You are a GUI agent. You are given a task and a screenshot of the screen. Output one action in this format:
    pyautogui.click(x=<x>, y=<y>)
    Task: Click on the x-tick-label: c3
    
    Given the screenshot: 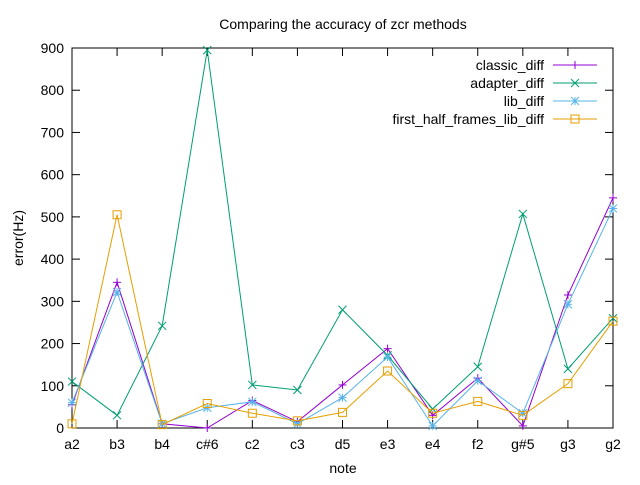 What is the action you would take?
    pyautogui.click(x=297, y=444)
    